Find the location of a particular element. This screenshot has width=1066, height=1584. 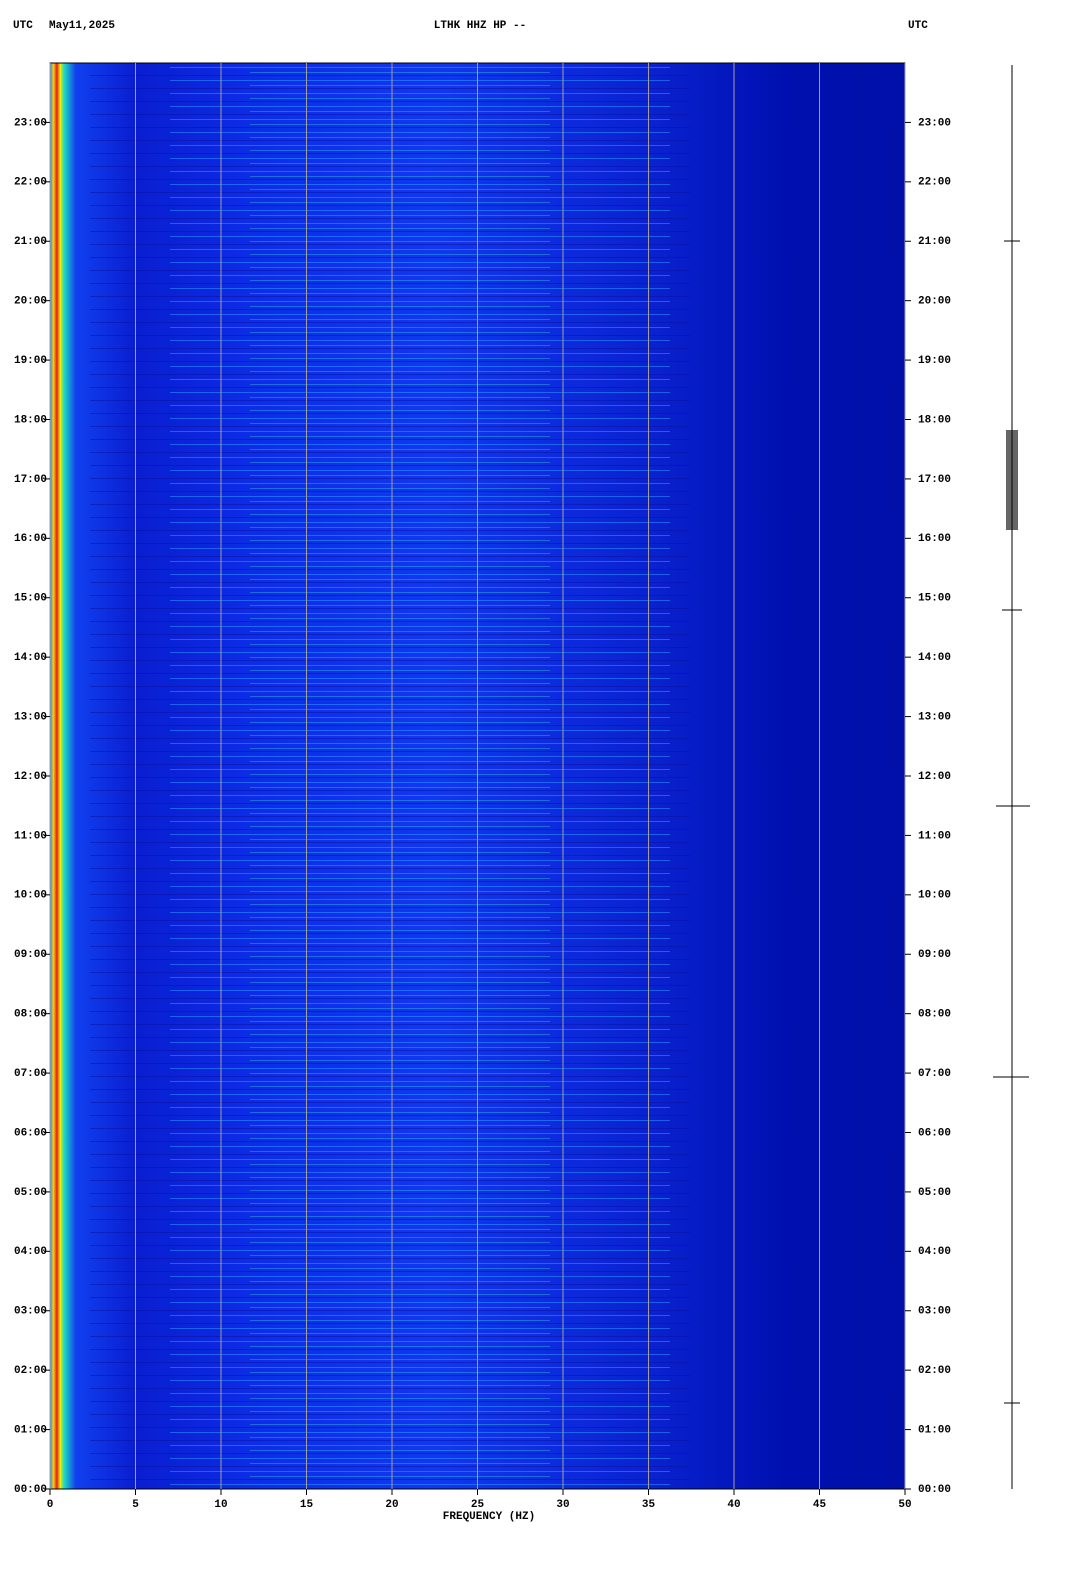

y-tick-label-left: 09:00 is located at coordinates (30, 955).